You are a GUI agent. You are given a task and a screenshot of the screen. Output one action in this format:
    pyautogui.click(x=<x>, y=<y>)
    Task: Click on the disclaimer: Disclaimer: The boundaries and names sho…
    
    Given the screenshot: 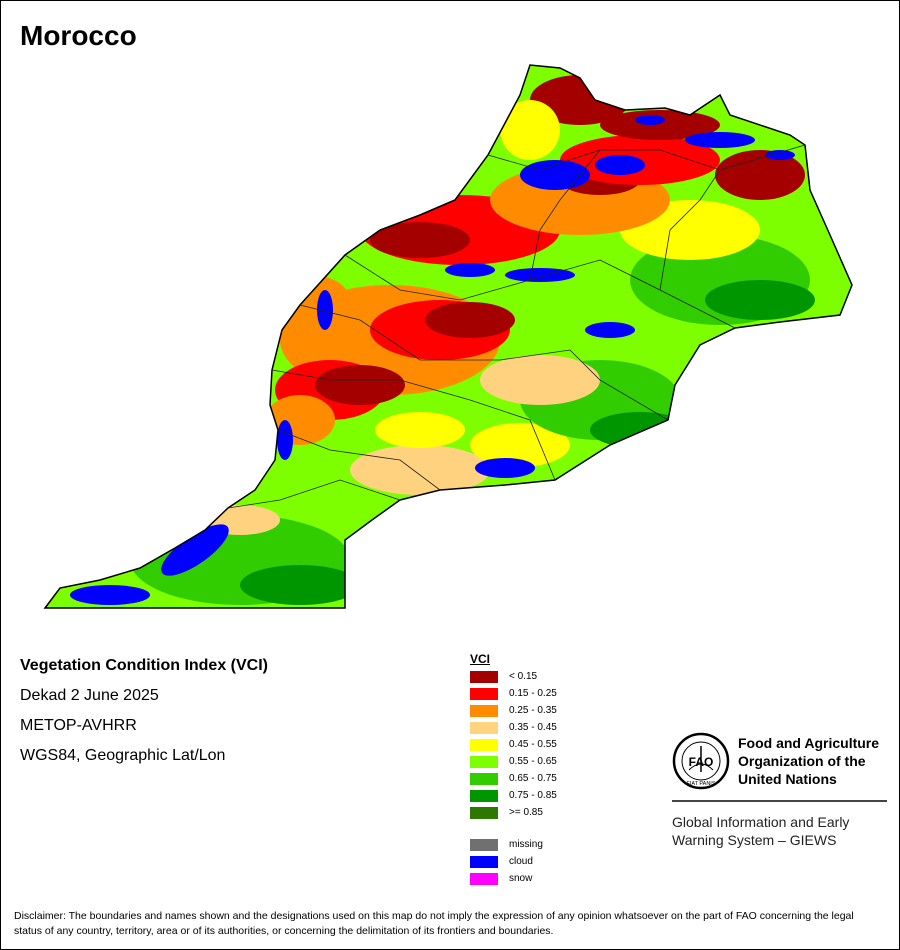 What is the action you would take?
    pyautogui.click(x=434, y=923)
    